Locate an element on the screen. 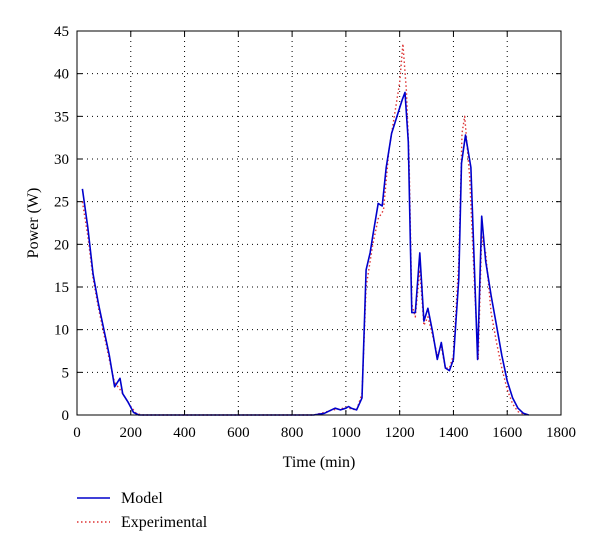 The width and height of the screenshot is (600, 559). y-tick-label: 30 is located at coordinates (61, 160).